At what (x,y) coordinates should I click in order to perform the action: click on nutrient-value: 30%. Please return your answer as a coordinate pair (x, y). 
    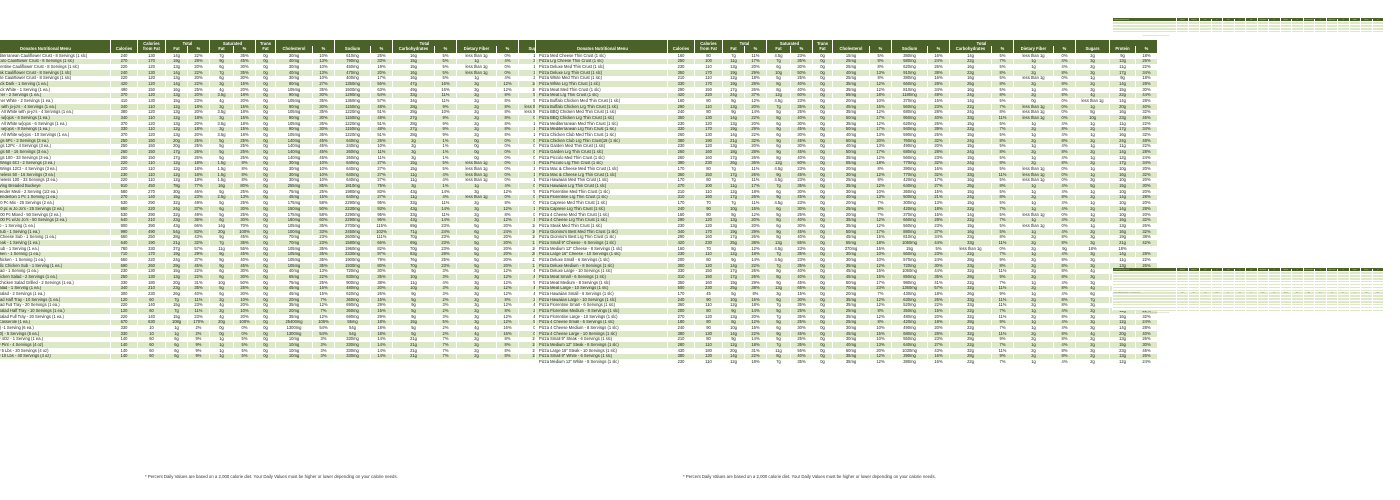
    Looking at the image, I should click on (244, 220).